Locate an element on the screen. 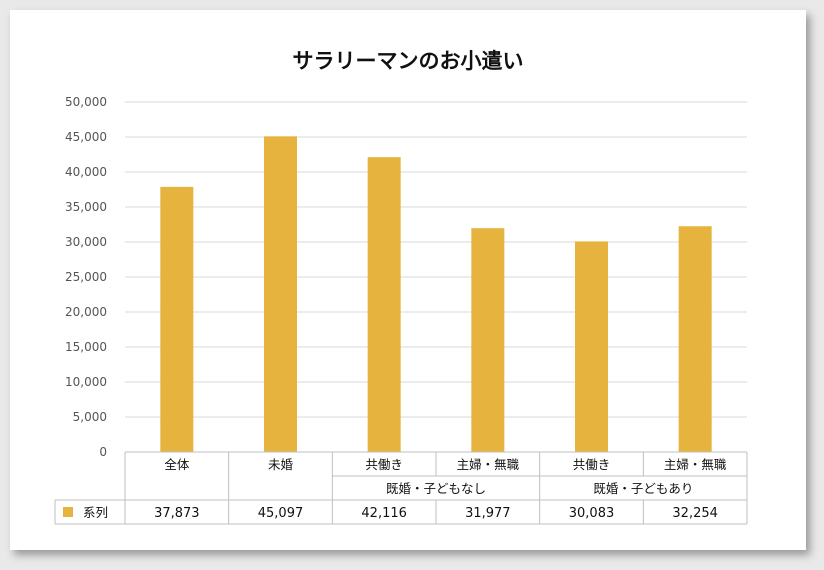 The image size is (824, 570). y-tick-label: 40,000 is located at coordinates (86, 172).